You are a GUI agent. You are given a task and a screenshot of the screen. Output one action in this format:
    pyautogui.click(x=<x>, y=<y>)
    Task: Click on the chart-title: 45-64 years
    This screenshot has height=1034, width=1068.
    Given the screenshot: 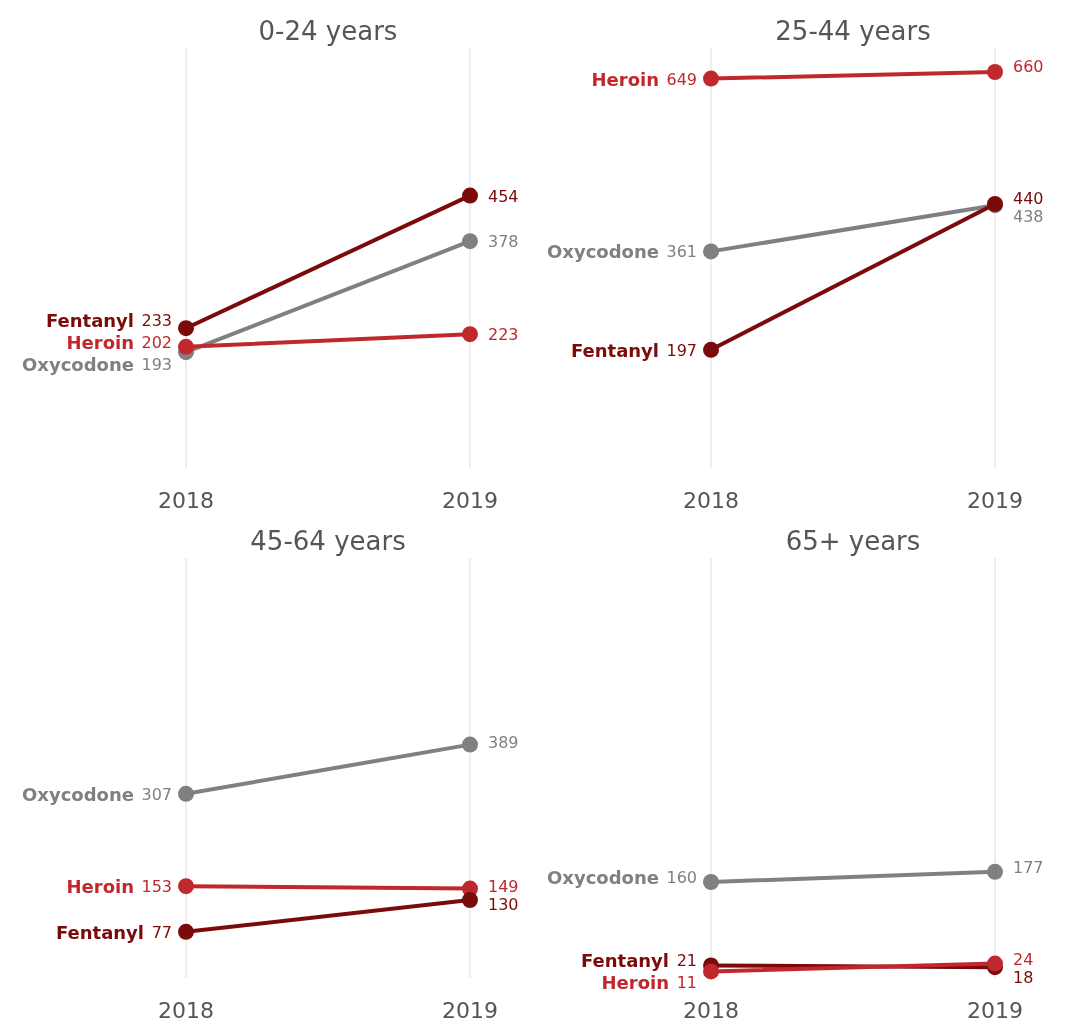 What is the action you would take?
    pyautogui.click(x=328, y=541)
    